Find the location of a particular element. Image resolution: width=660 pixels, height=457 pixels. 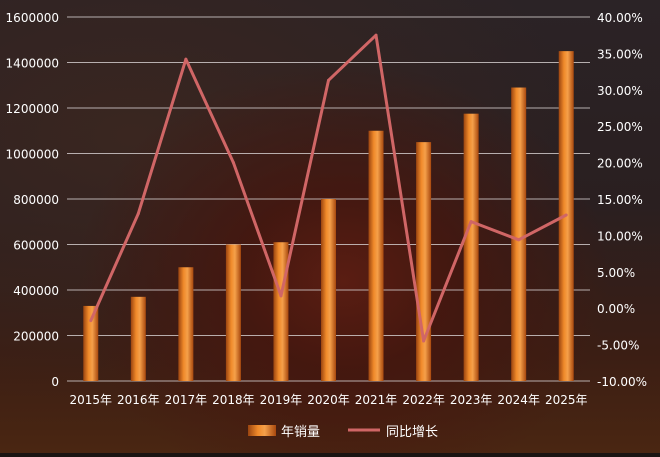

y-right-tick-label: 15.00% is located at coordinates (620, 200).